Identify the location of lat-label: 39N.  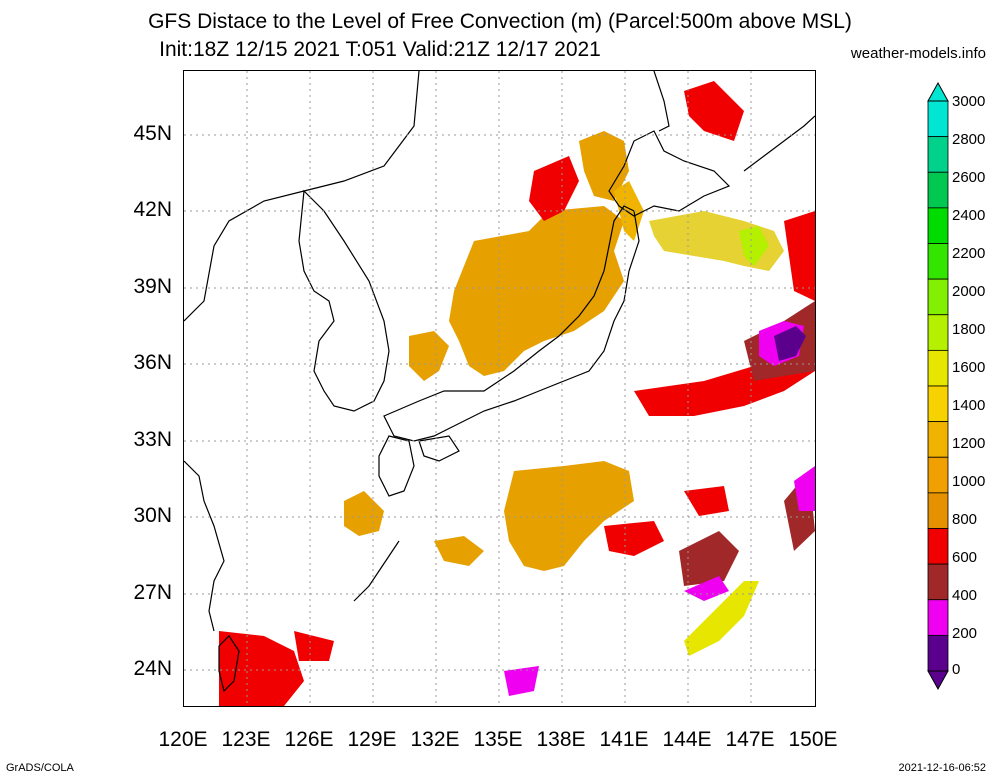
(152, 286).